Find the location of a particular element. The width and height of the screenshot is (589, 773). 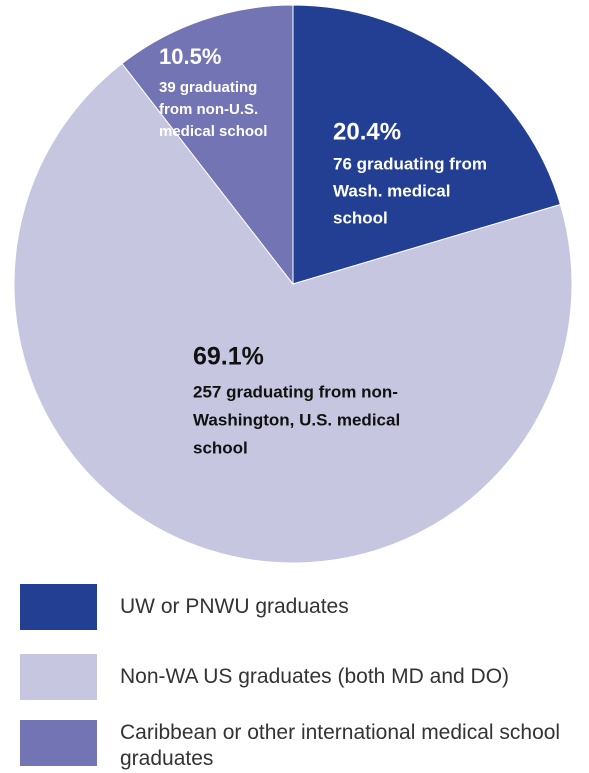

legend-label: UW or PNWU graduates is located at coordinates (234, 606).